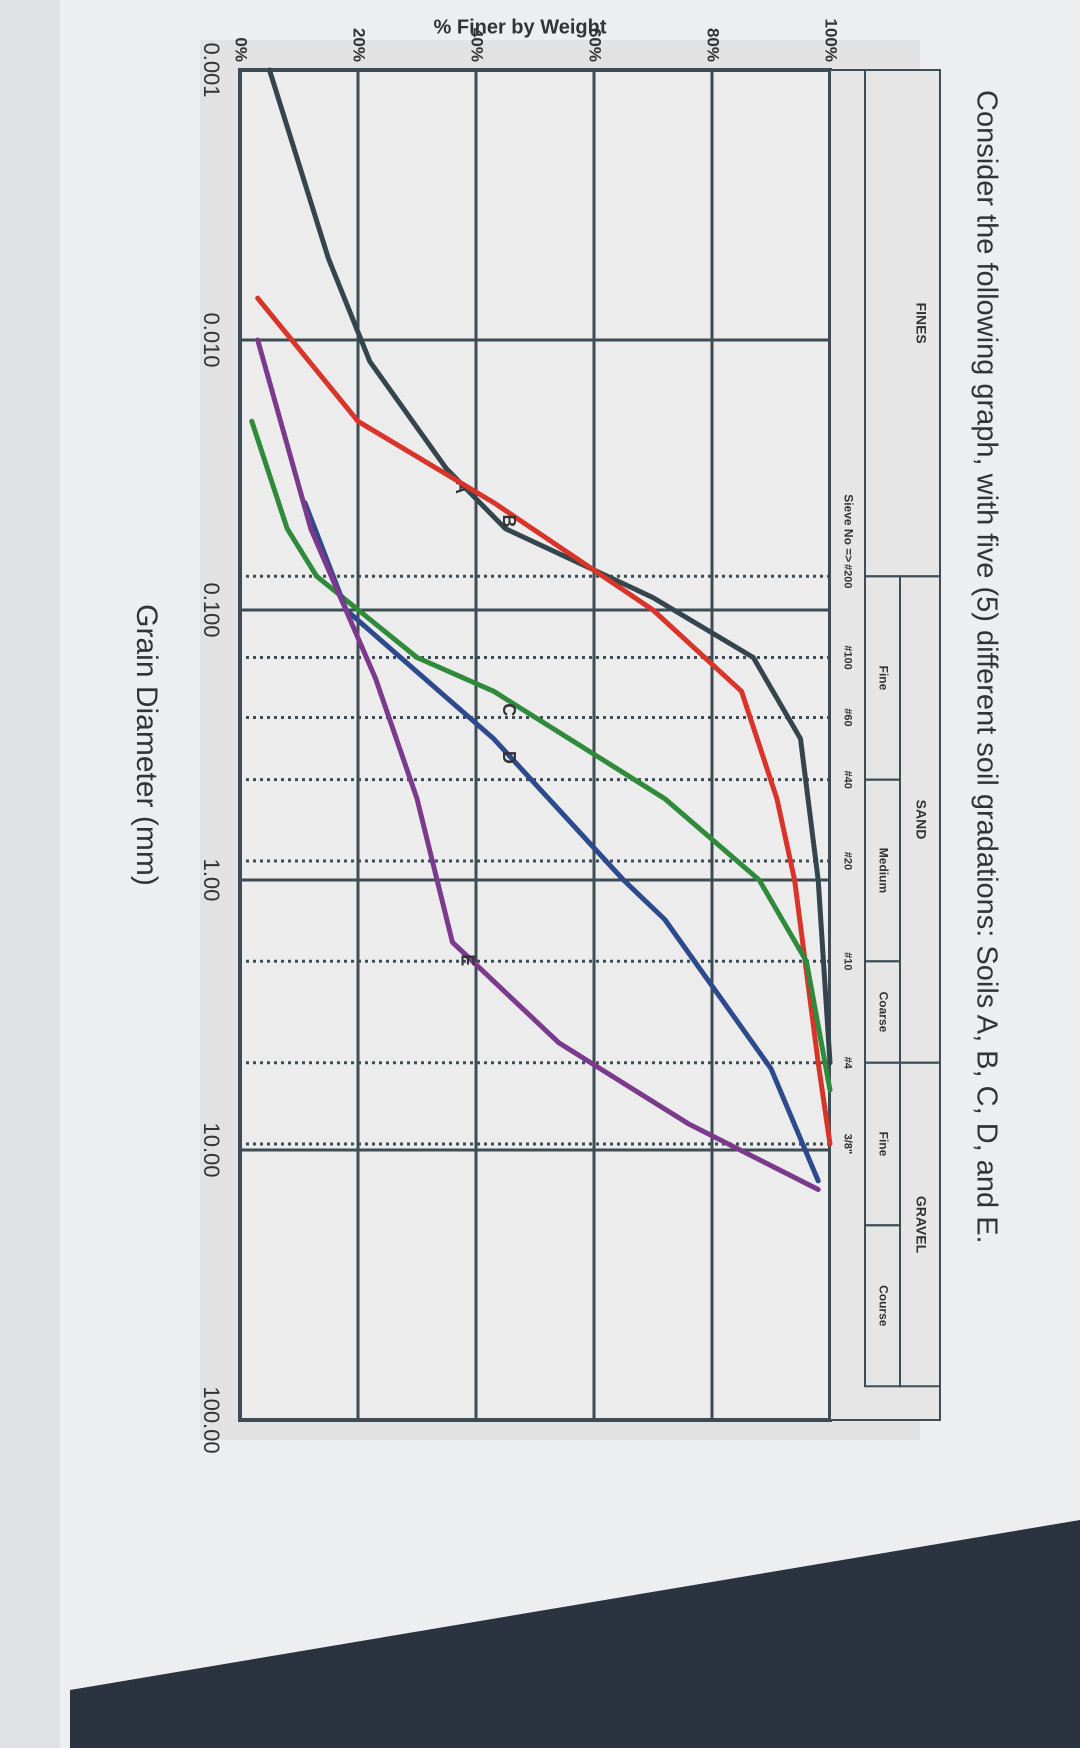 Image resolution: width=1080 pixels, height=1748 pixels. Describe the element at coordinates (883, 870) in the screenshot. I see `subclass-label: Medium` at that location.